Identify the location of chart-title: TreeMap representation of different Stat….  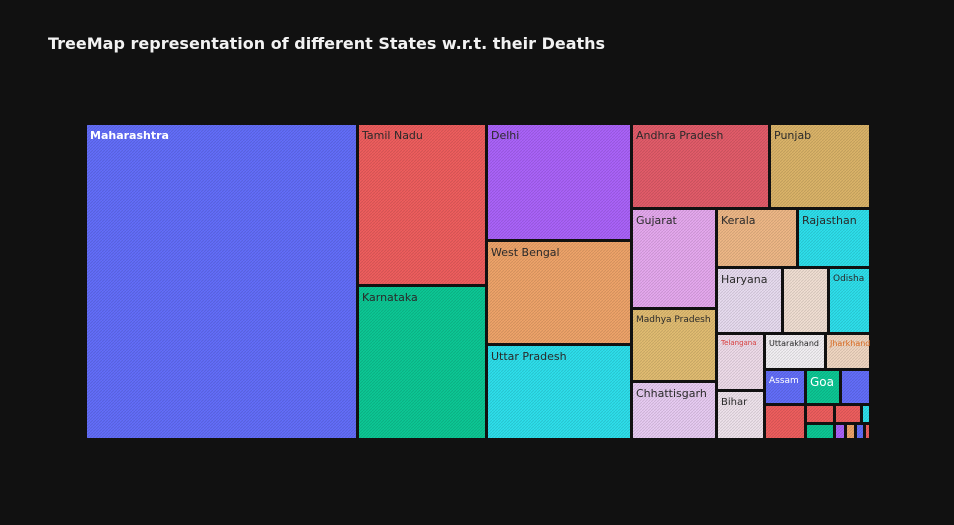
(327, 43).